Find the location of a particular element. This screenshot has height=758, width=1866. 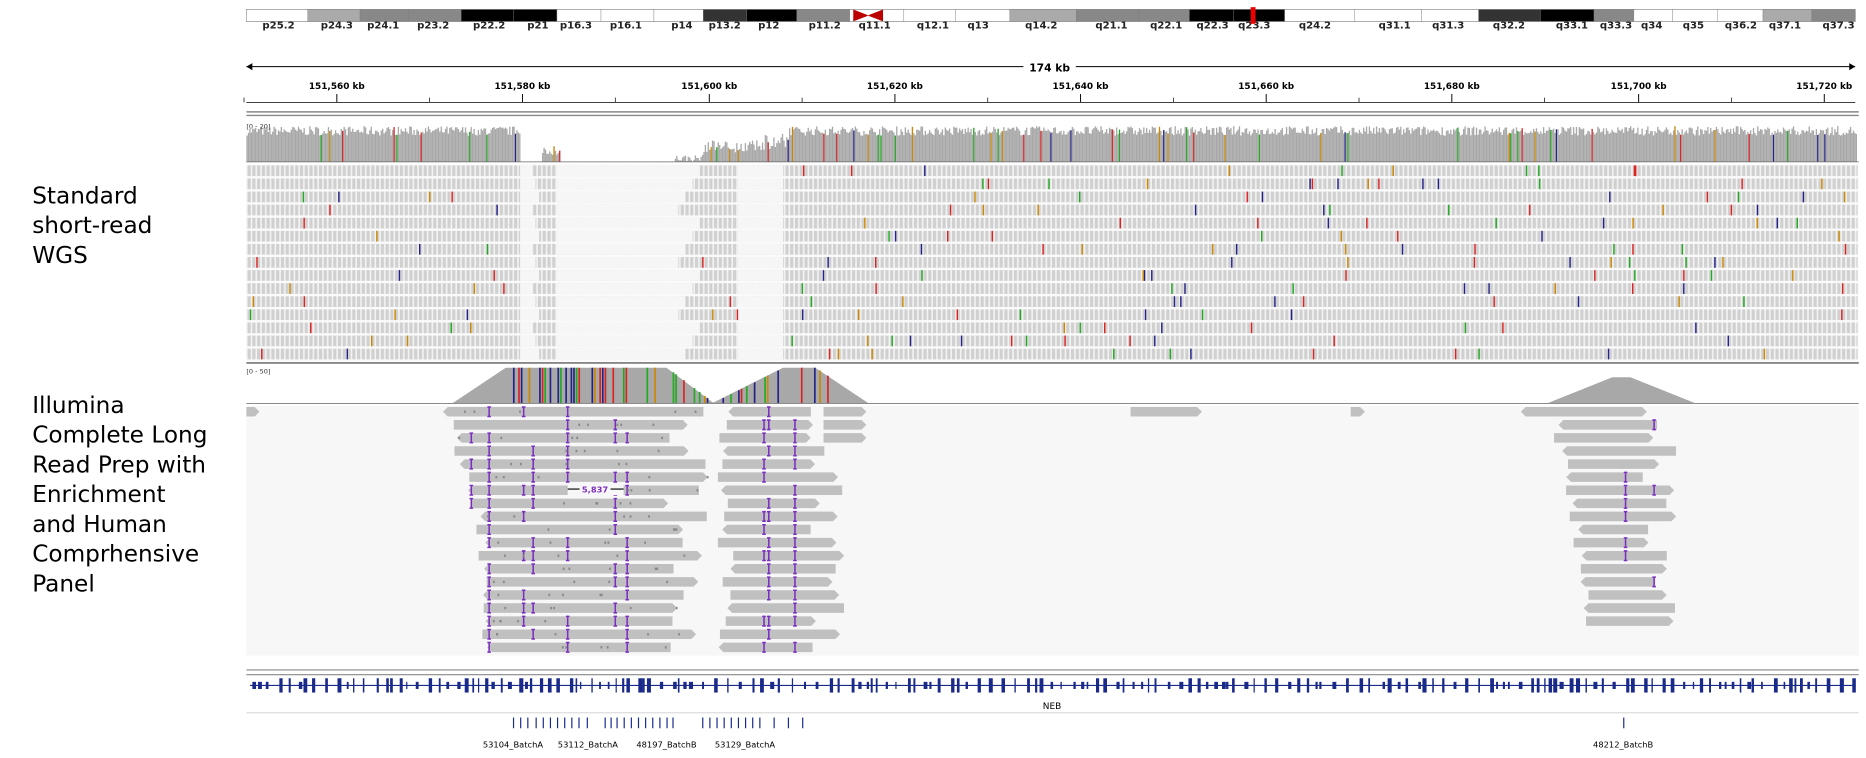

cytoband-label: q14.2 is located at coordinates (1041, 26).